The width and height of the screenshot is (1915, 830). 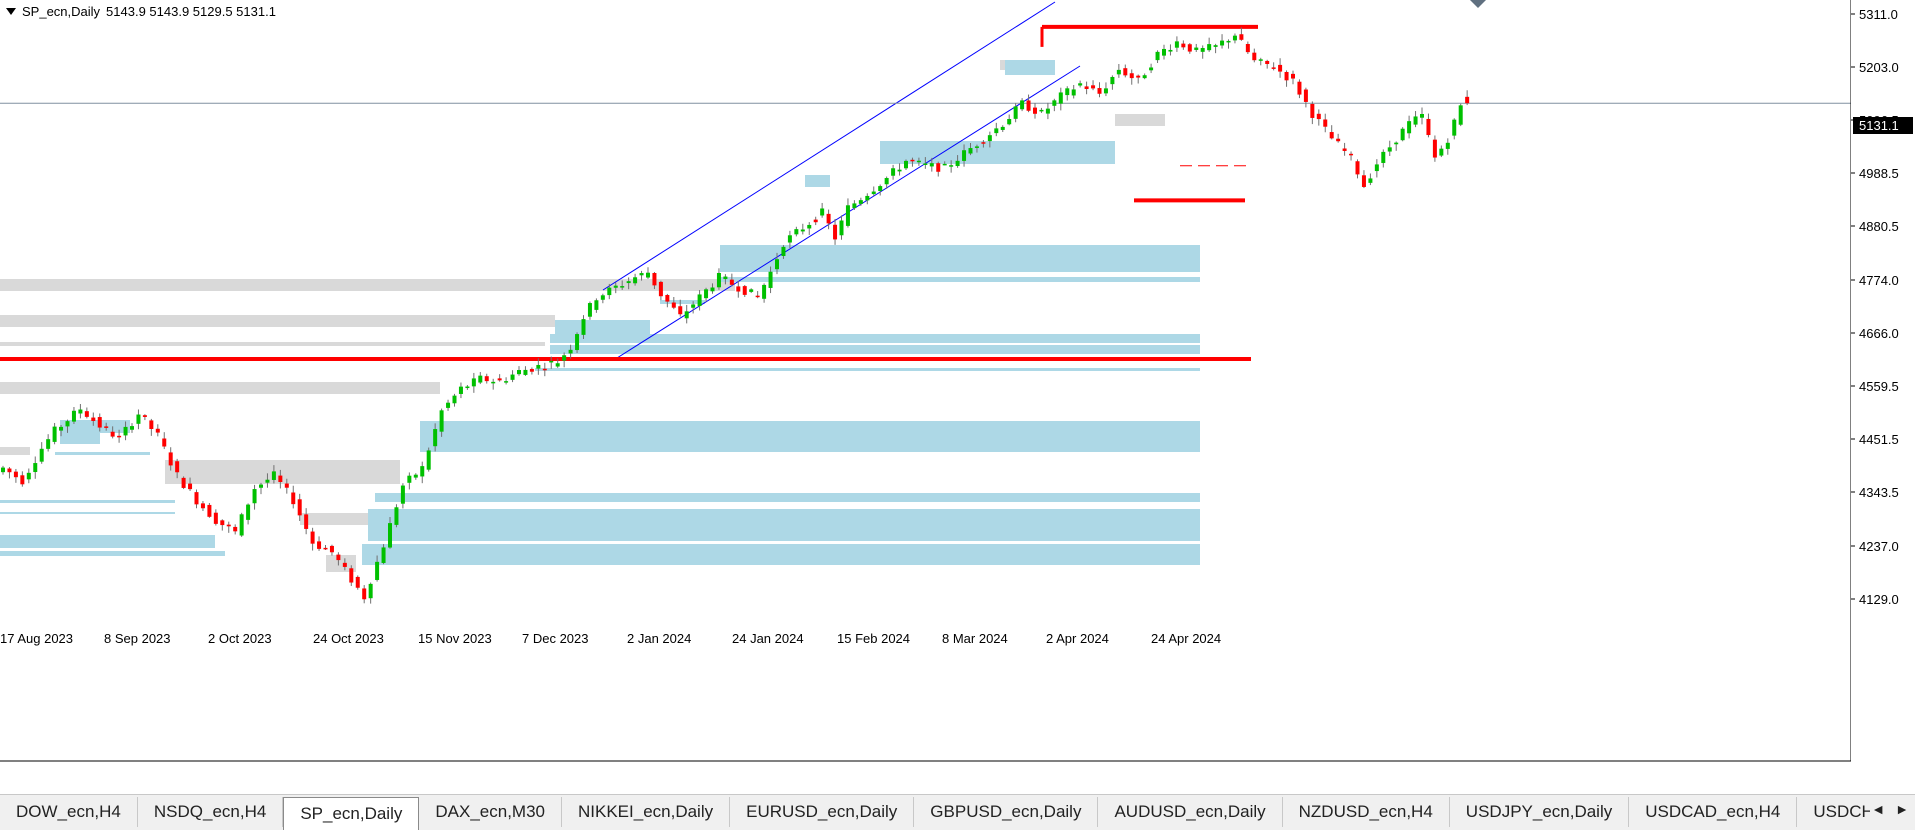 What do you see at coordinates (1878, 809) in the screenshot?
I see `tab-left-arrow-icon: ◄` at bounding box center [1878, 809].